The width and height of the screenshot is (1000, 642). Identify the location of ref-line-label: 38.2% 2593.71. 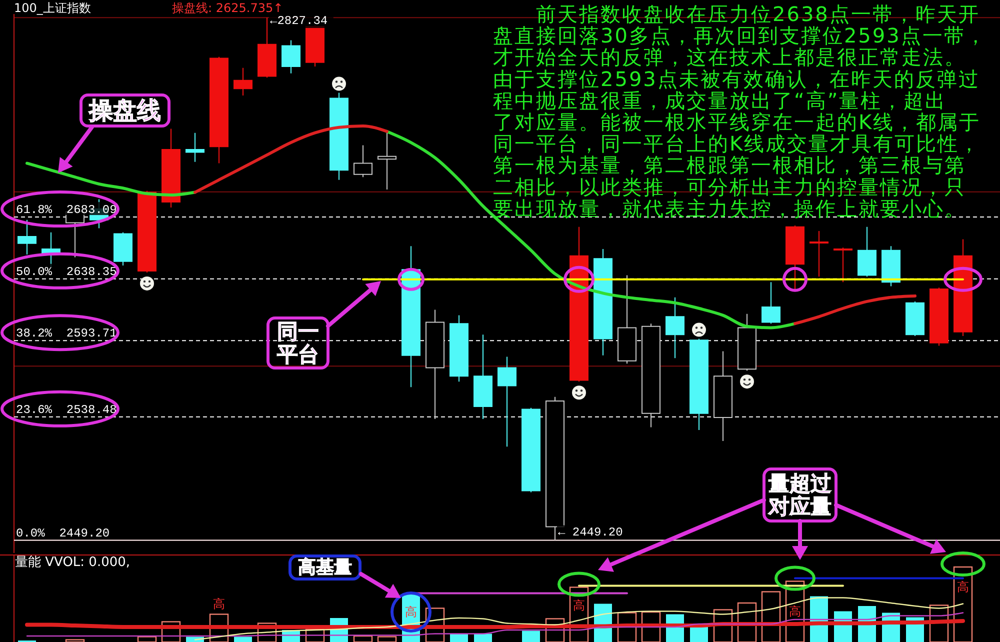
(66, 333).